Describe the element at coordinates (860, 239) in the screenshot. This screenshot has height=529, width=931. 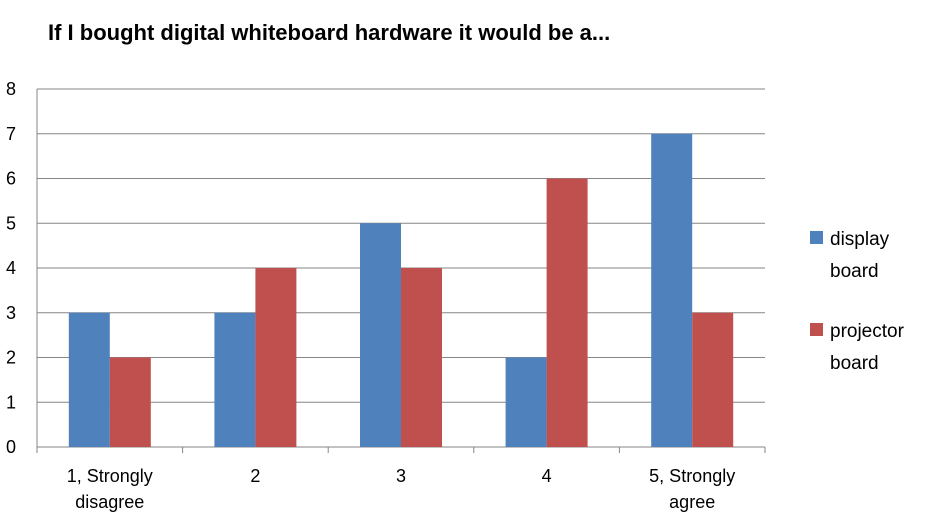
I see `legend-label-1: display` at that location.